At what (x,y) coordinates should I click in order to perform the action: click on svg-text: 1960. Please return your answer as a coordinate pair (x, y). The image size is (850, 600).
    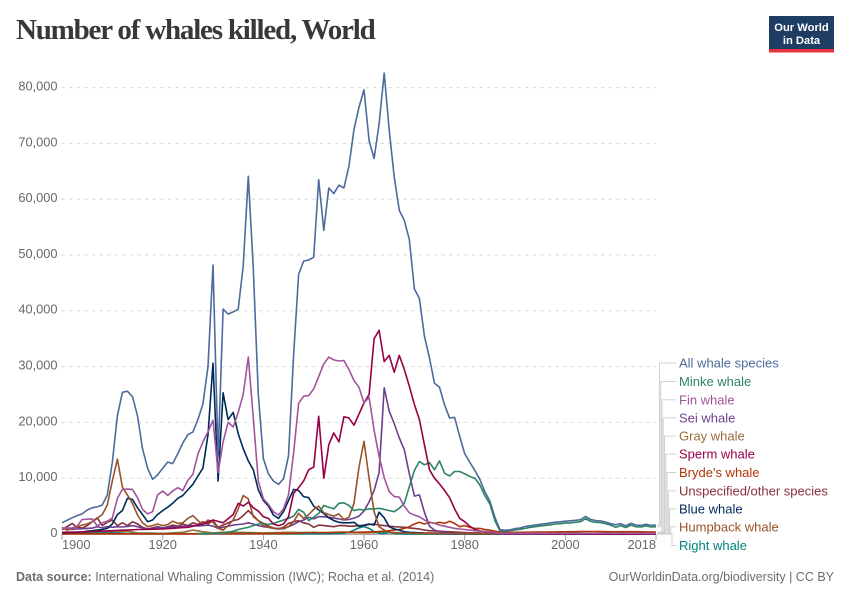
    Looking at the image, I should click on (364, 544).